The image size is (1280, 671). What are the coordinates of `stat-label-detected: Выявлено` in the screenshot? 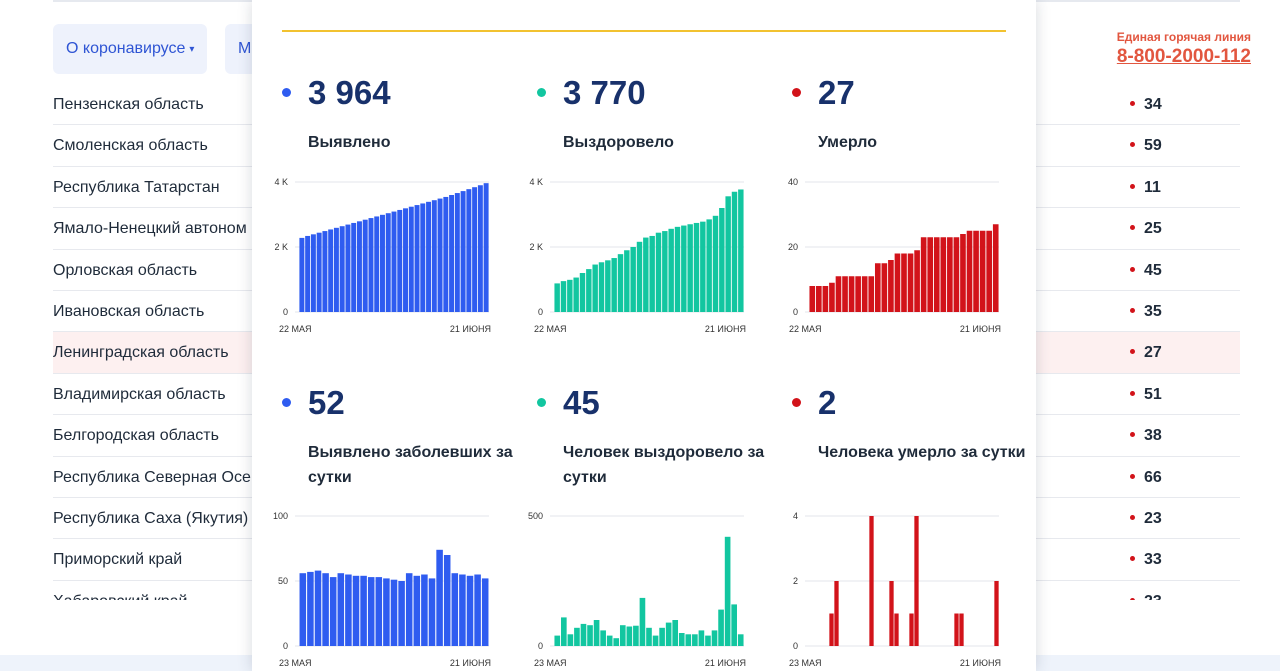 It's located at (349, 142).